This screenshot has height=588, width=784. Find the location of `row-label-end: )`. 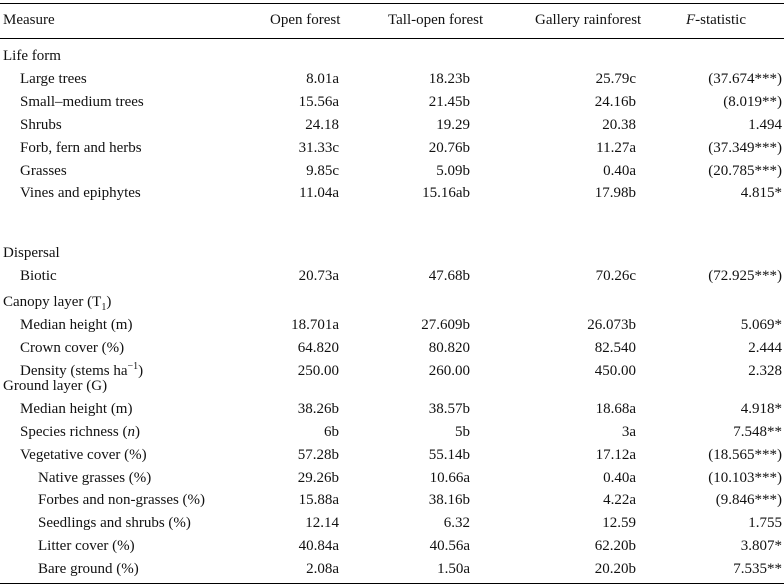

row-label-end: ) is located at coordinates (137, 432).